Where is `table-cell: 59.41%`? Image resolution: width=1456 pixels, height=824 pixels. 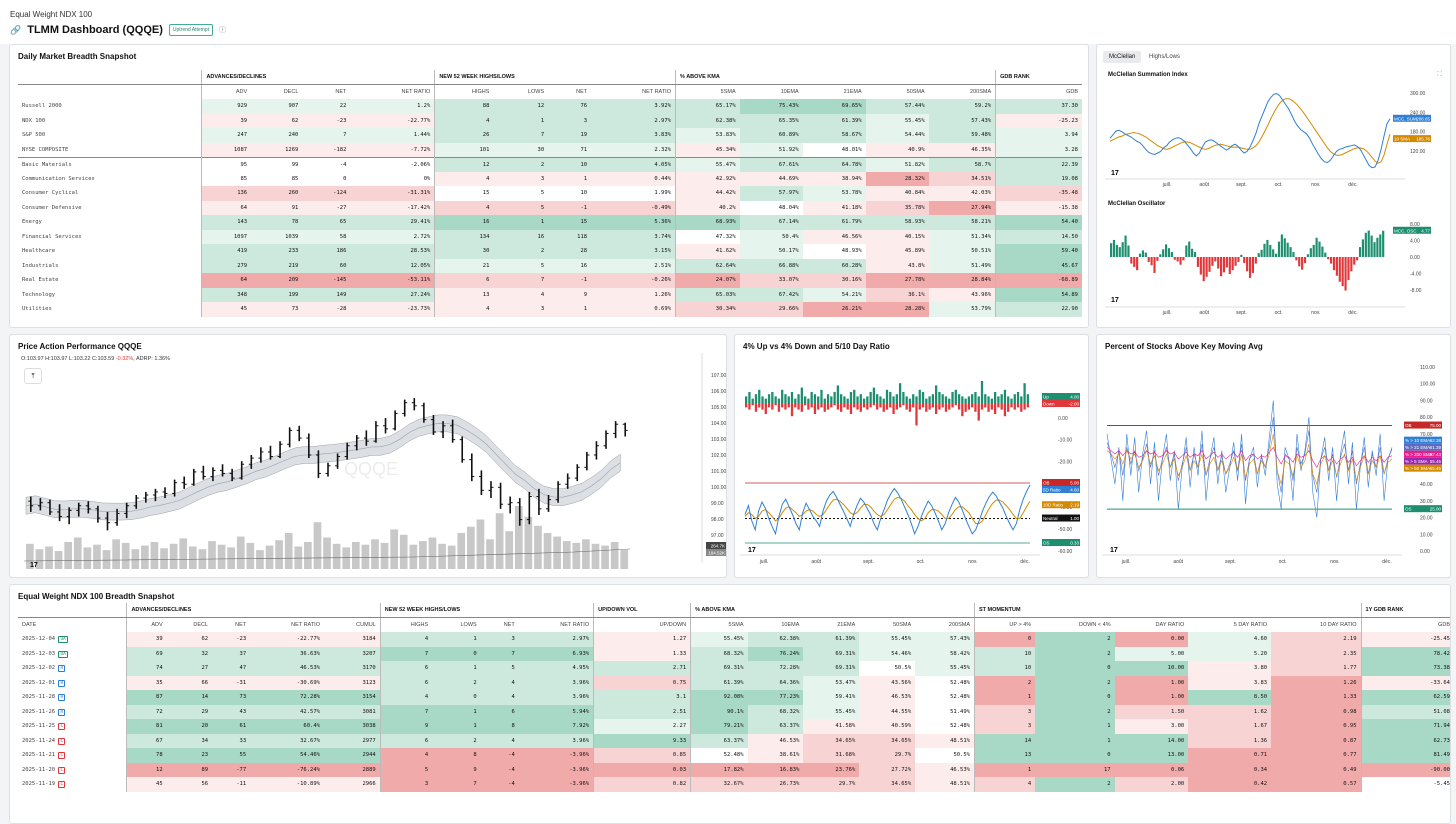
table-cell: 59.41% is located at coordinates (831, 697).